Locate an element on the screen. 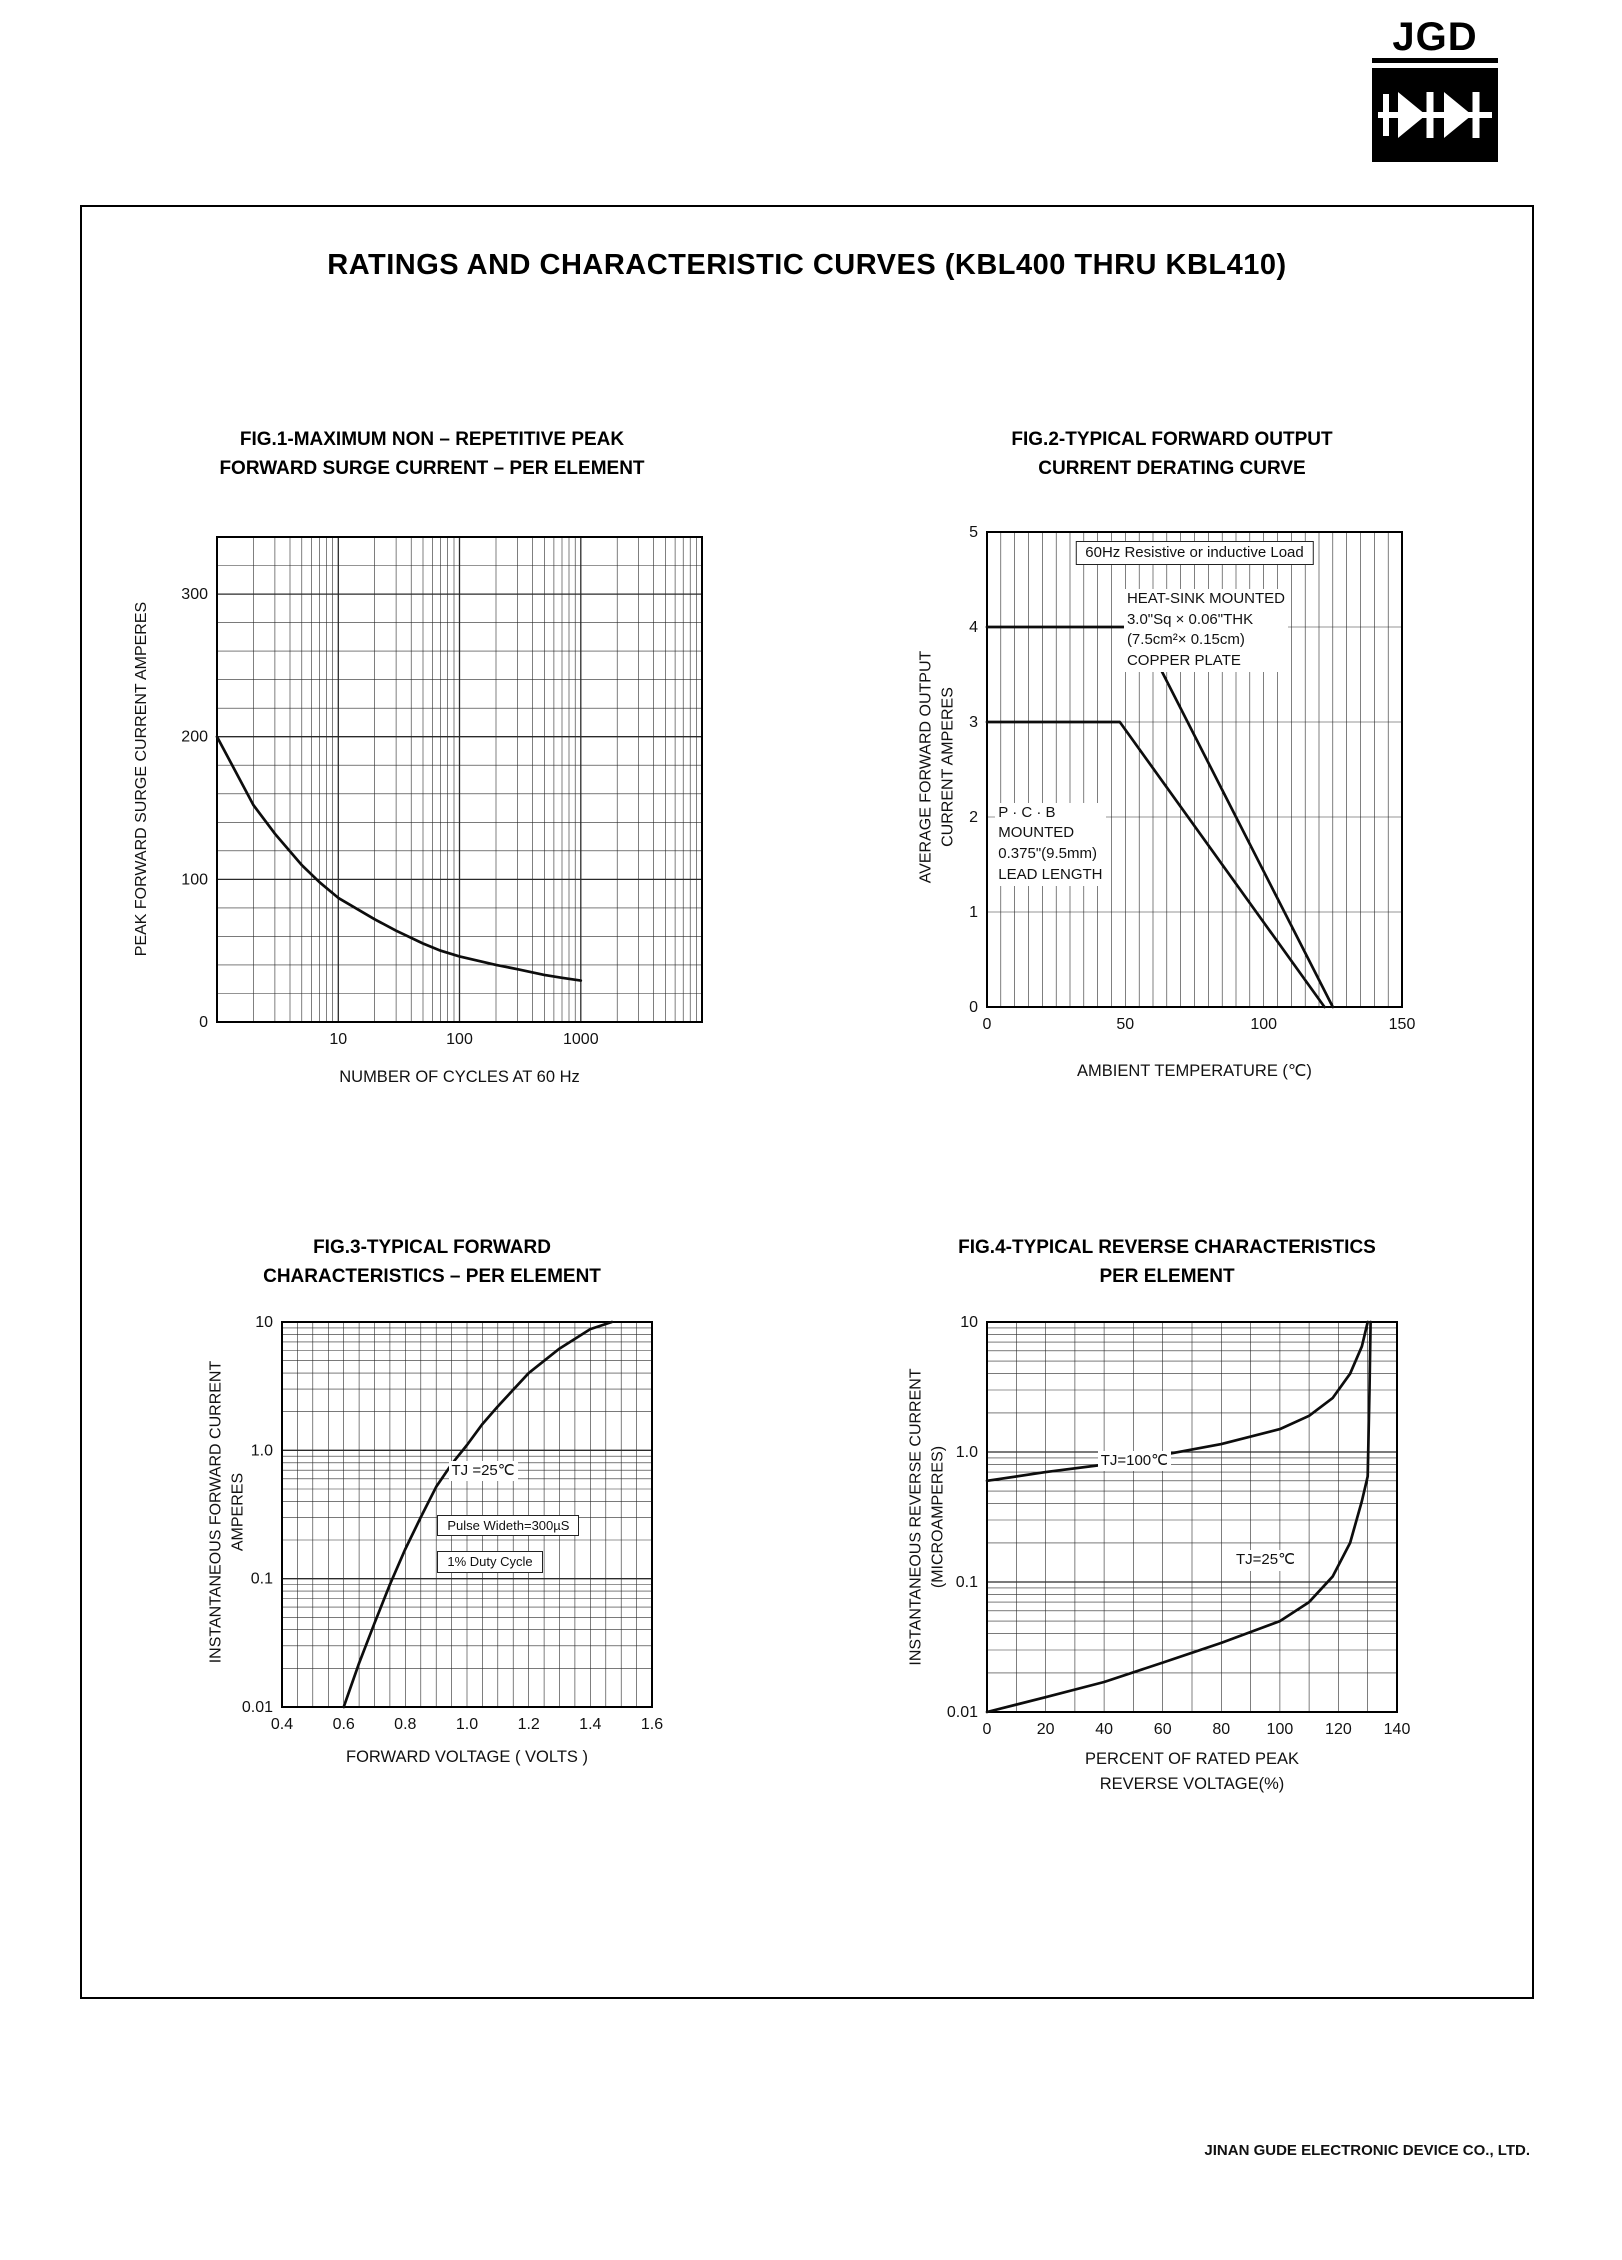 The image size is (1622, 2260). brand-logo-text: JGD is located at coordinates (1435, 39).